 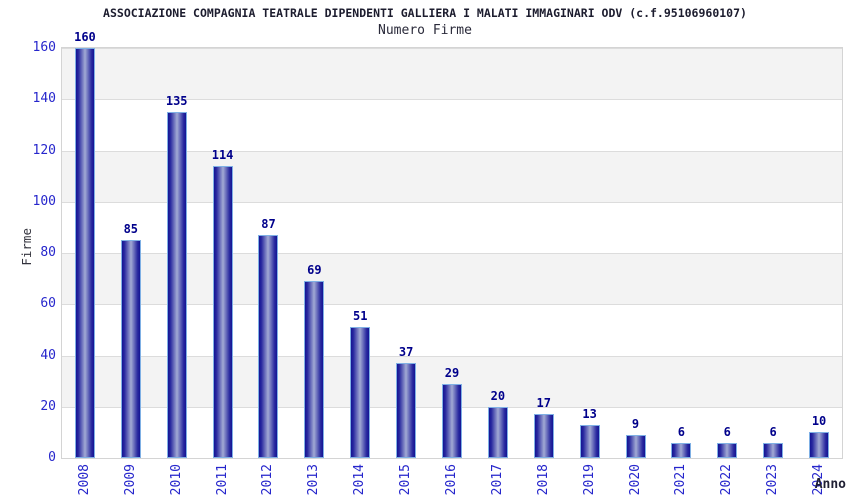 What do you see at coordinates (498, 395) in the screenshot?
I see `bar-value-label: 20` at bounding box center [498, 395].